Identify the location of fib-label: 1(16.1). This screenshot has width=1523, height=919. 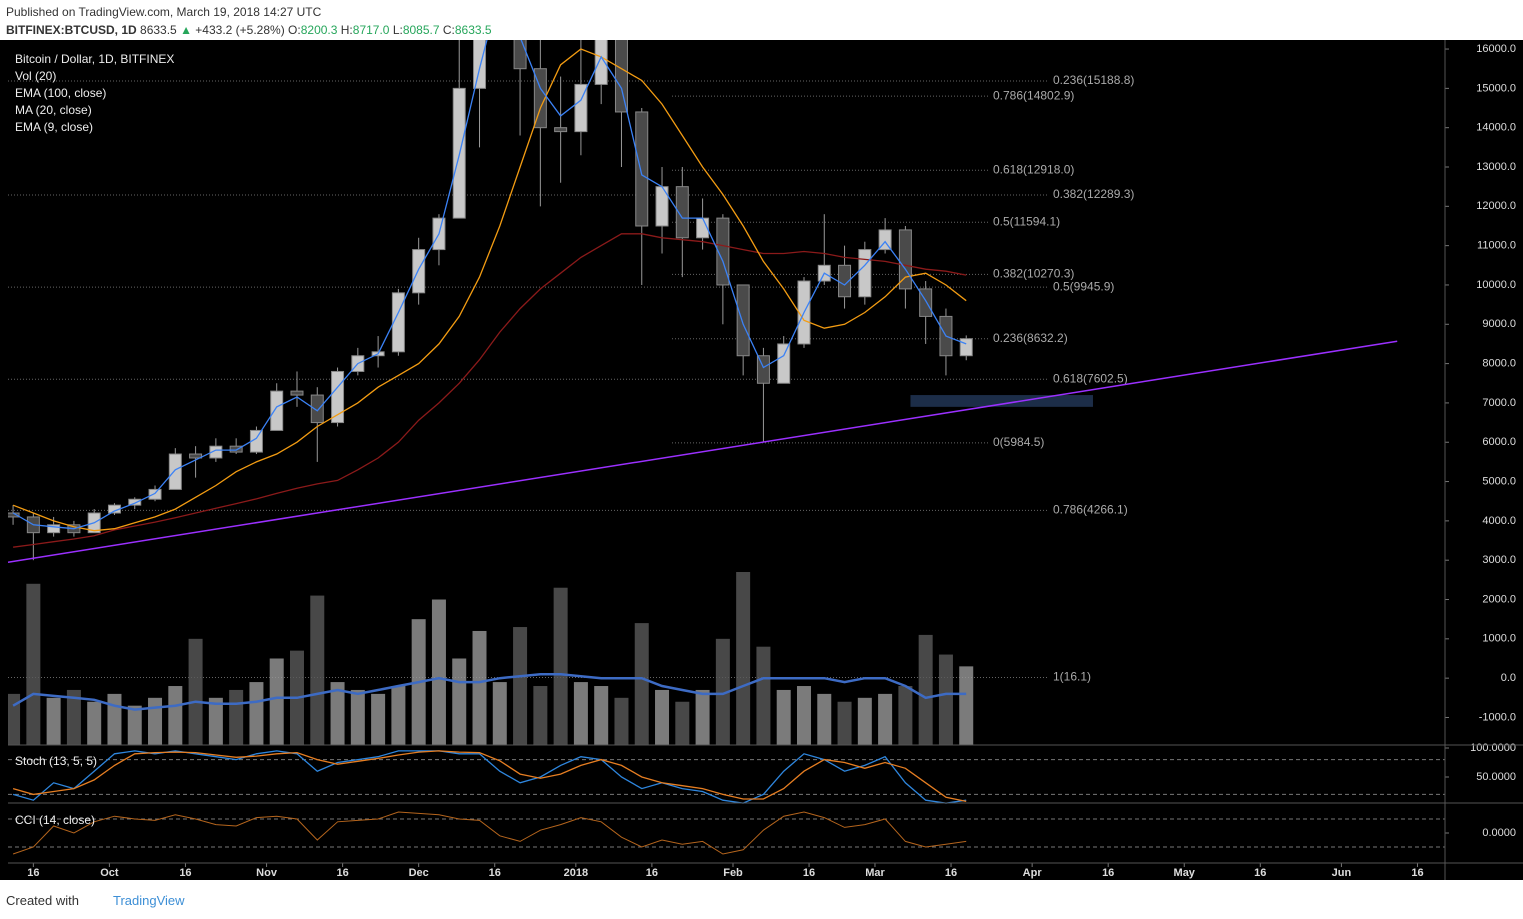
(1072, 677).